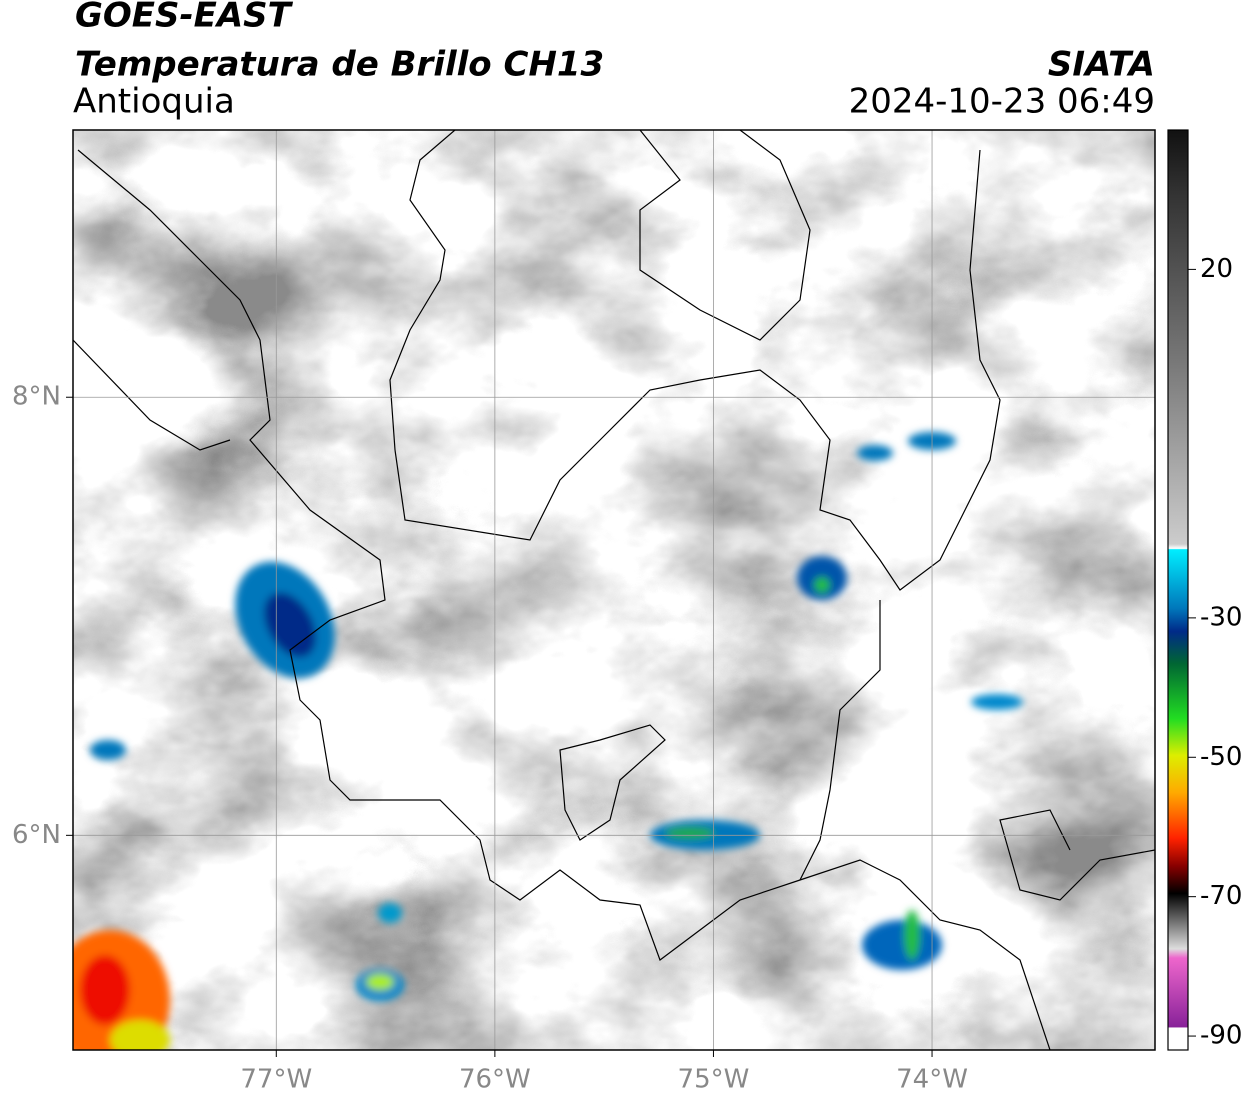 The width and height of the screenshot is (1252, 1103). I want to click on colorbar-tick-label: -90, so click(1221, 1036).